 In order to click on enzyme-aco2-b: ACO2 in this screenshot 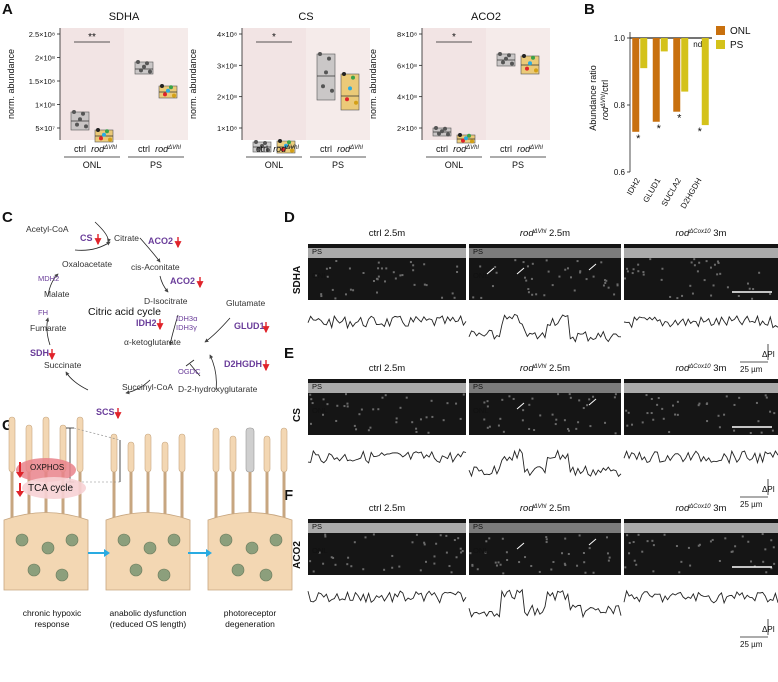, I will do `click(182, 281)`.